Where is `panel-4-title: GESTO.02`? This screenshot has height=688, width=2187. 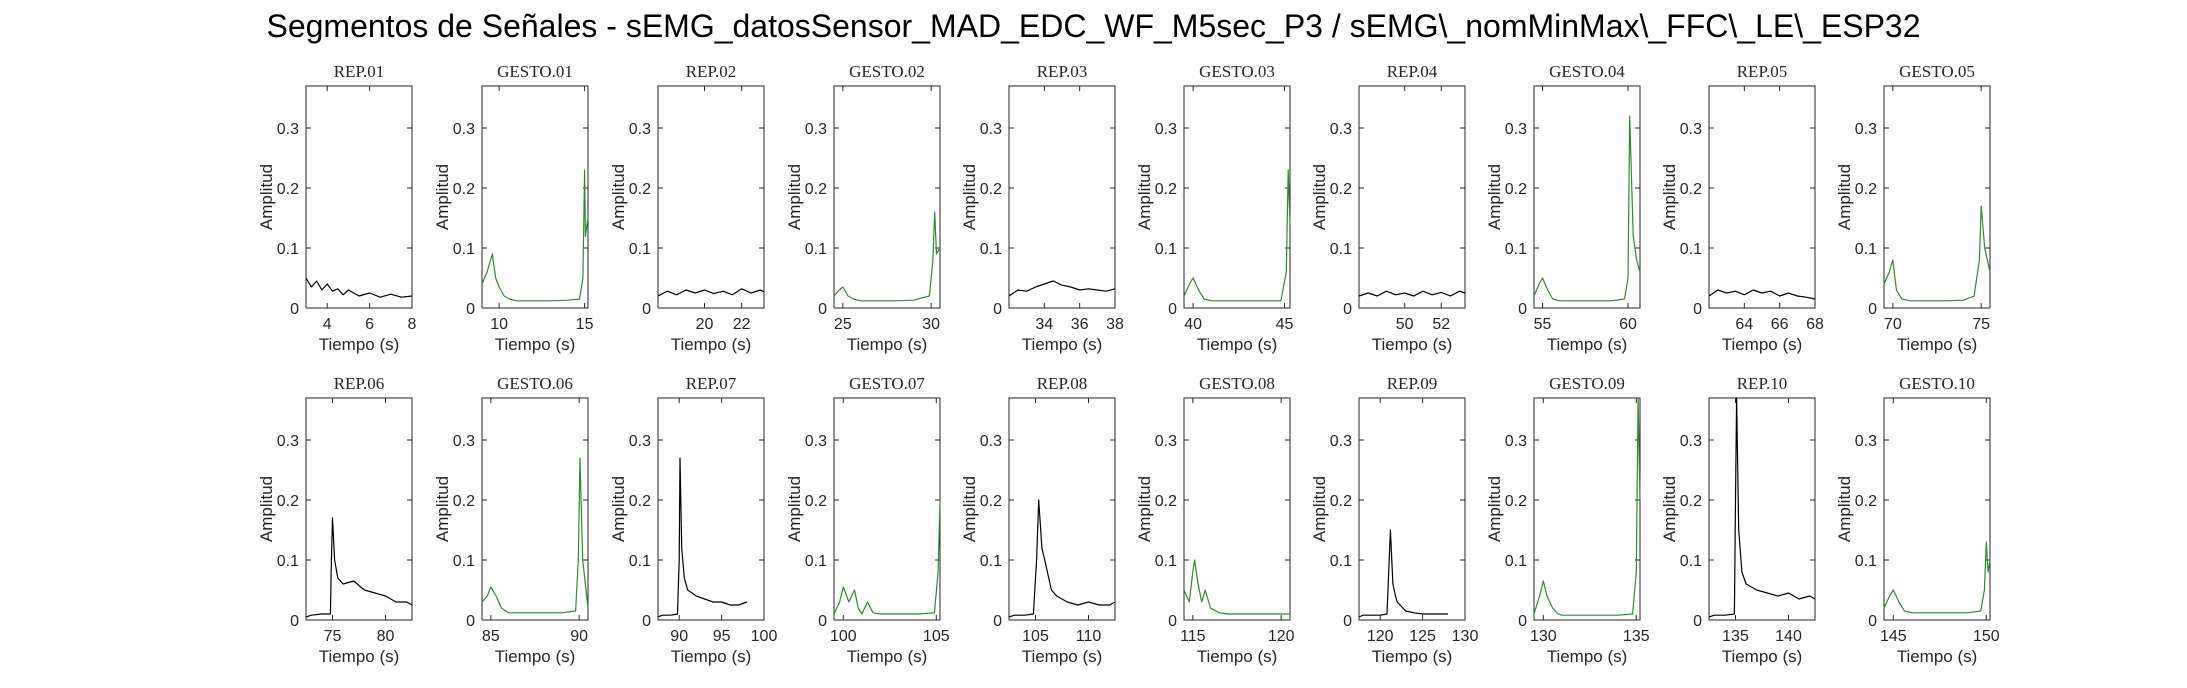
panel-4-title: GESTO.02 is located at coordinates (887, 71).